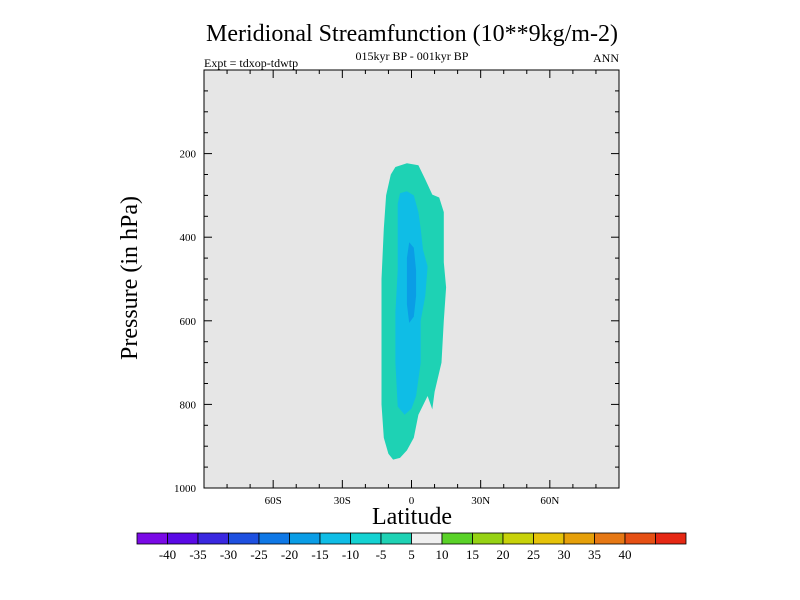 The image size is (800, 600). What do you see at coordinates (130, 278) in the screenshot?
I see `y-axis-label: Pressure (in hPa)` at bounding box center [130, 278].